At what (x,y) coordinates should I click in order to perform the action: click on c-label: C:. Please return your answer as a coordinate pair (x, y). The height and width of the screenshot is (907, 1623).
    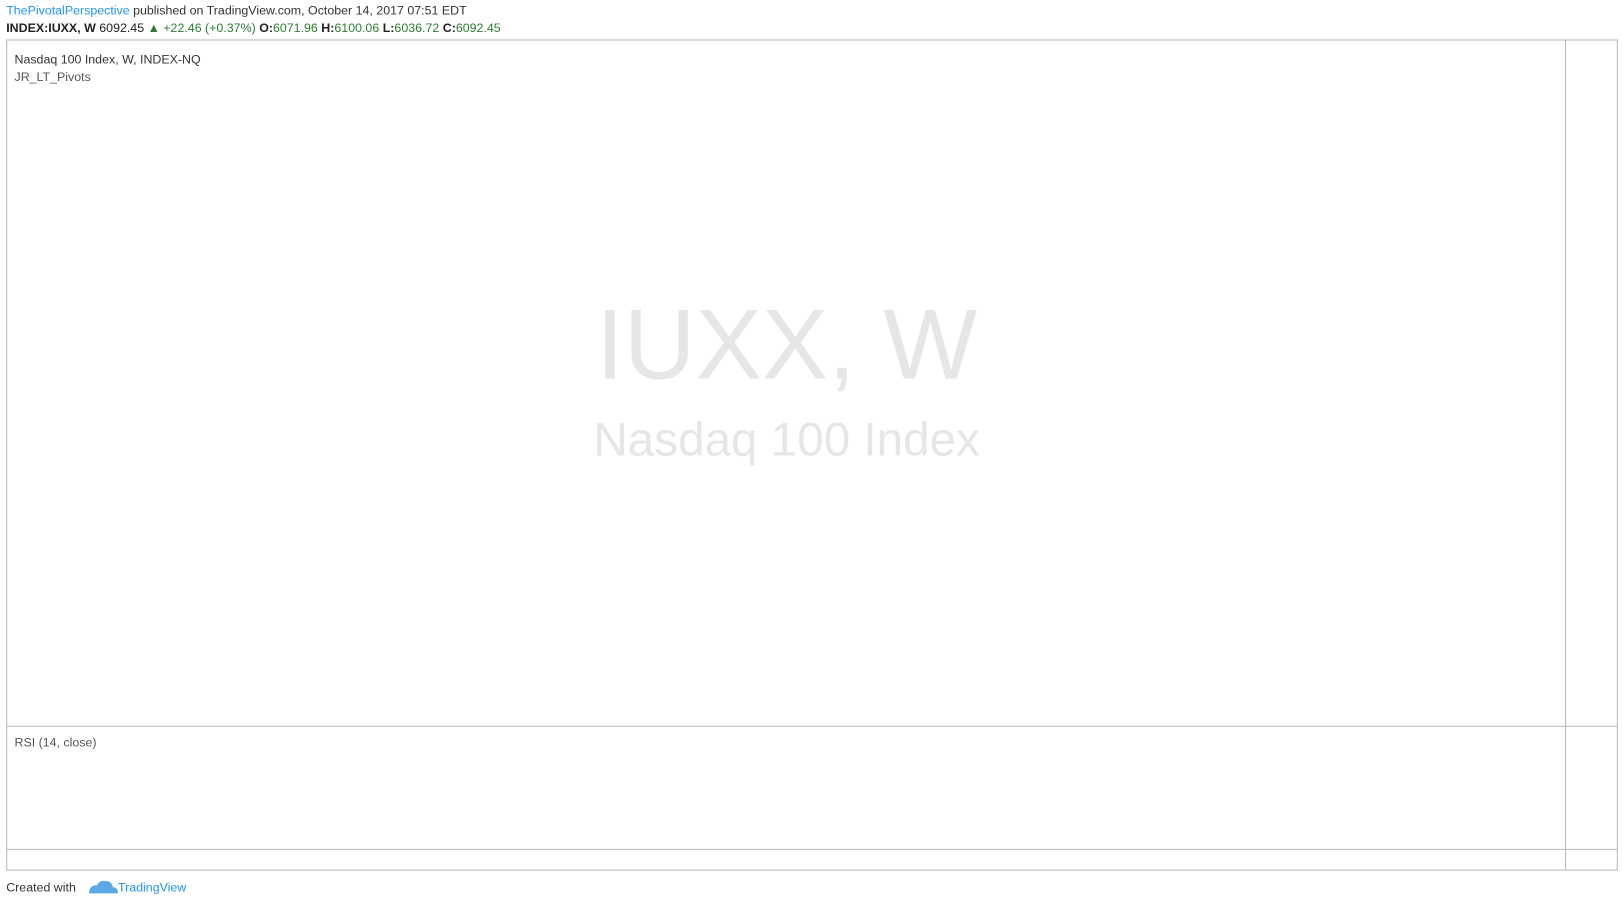
    Looking at the image, I should click on (449, 28).